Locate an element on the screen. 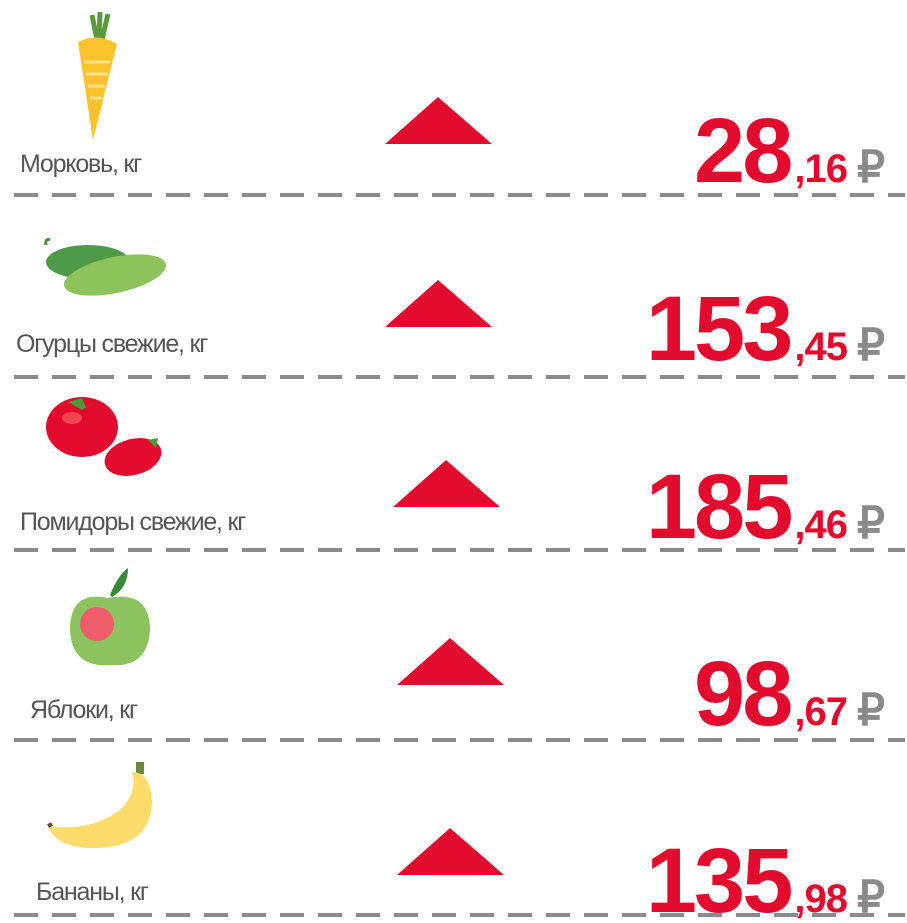  apple-icon is located at coordinates (110, 617).